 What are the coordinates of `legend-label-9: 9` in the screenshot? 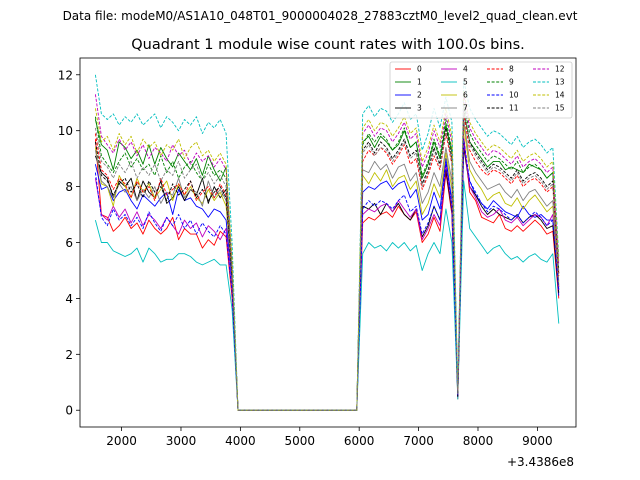 It's located at (511, 82).